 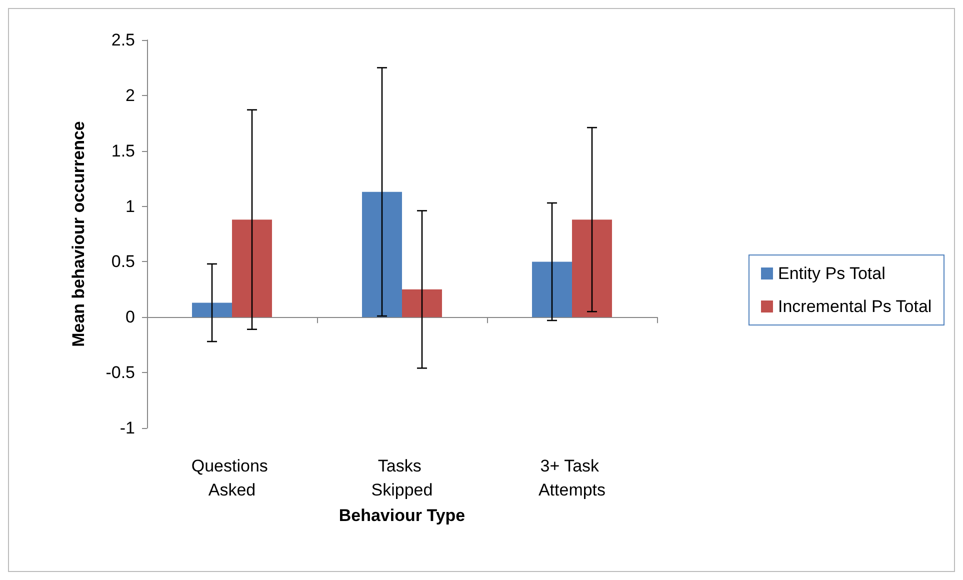 I want to click on x-tick-label: Questions Asked, so click(x=232, y=478).